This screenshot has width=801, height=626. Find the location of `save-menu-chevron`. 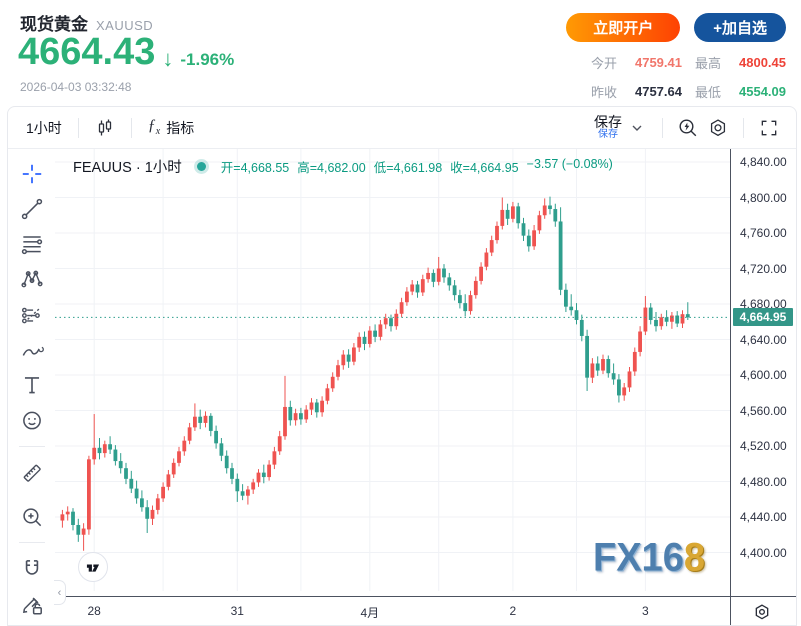

save-menu-chevron is located at coordinates (637, 128).